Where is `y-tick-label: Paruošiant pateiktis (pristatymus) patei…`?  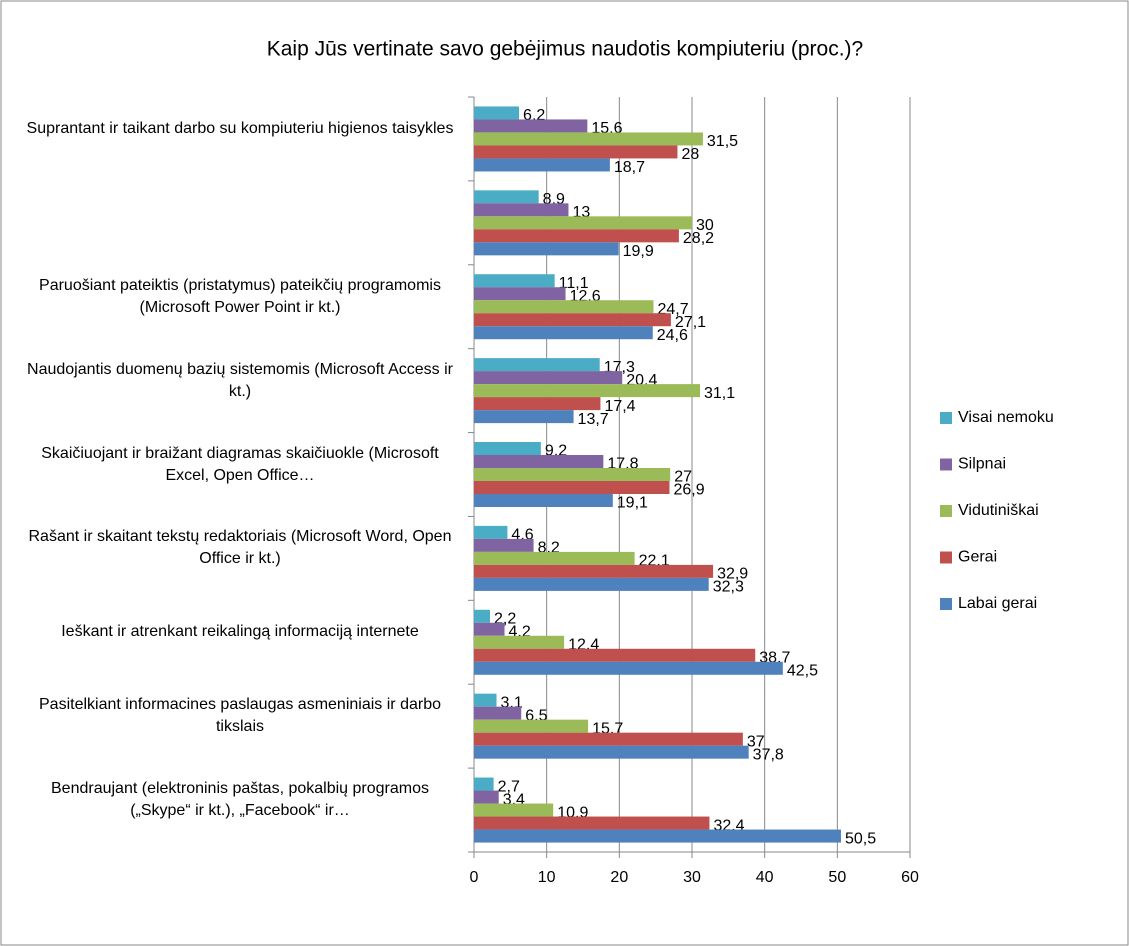 y-tick-label: Paruošiant pateiktis (pristatymus) patei… is located at coordinates (240, 296).